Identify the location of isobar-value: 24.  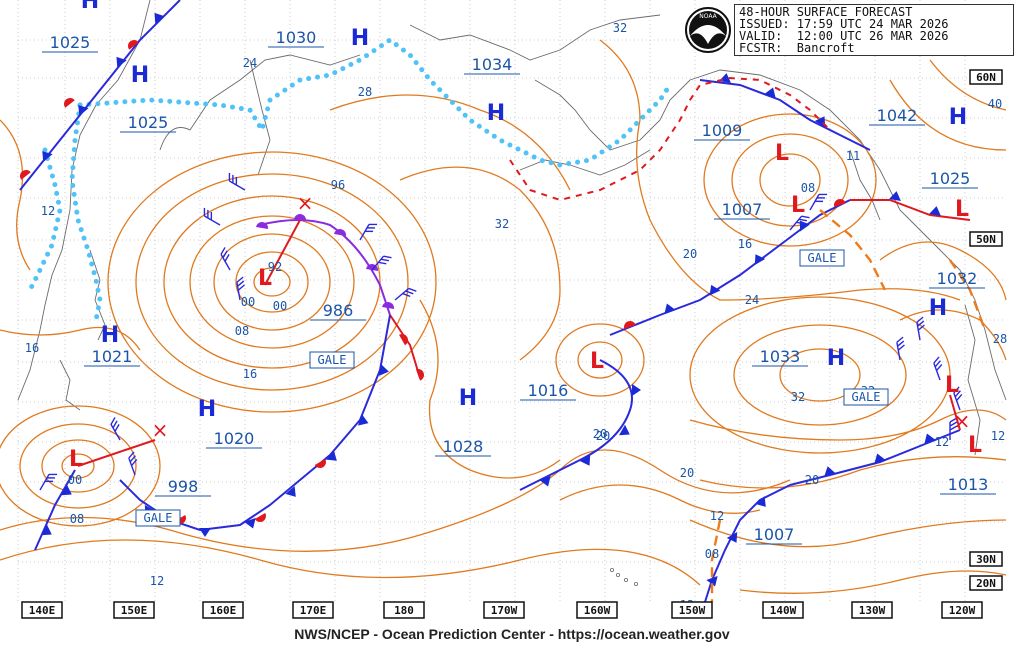
(752, 300).